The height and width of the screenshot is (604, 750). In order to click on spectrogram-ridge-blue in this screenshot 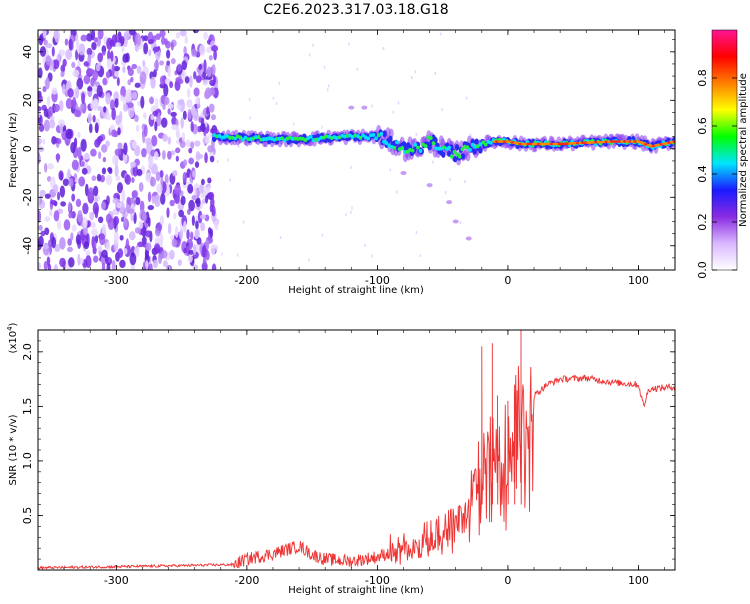, I will do `click(404, 144)`.